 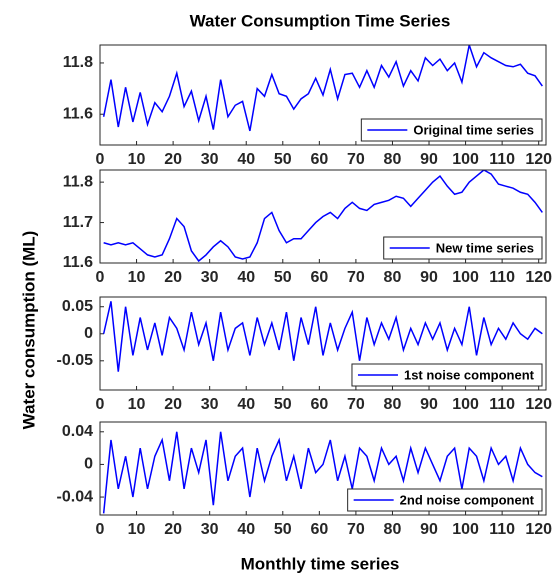 I want to click on legend: Original time series, so click(x=451, y=130).